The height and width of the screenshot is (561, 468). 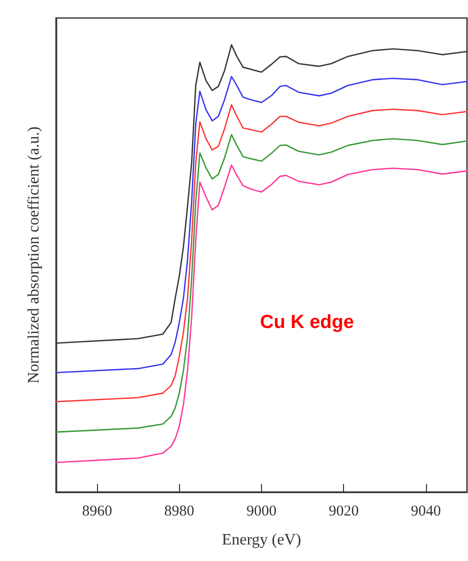 I want to click on x-tick-label: 8980, so click(x=179, y=512).